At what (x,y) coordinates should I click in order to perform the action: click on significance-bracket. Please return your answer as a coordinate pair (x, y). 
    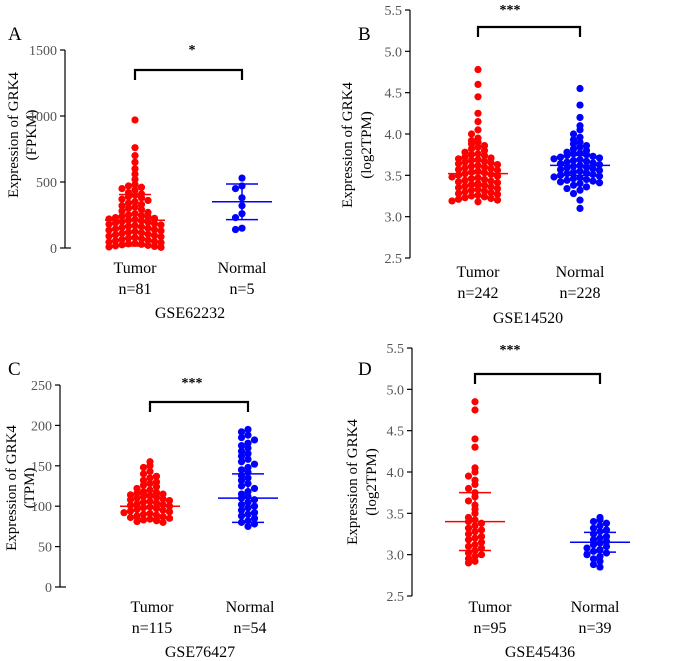
    Looking at the image, I should click on (199, 406).